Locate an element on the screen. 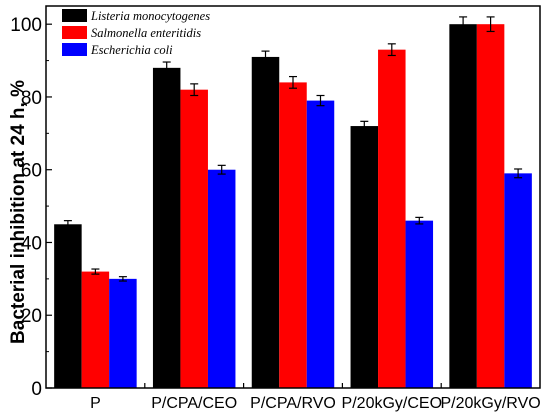  x-tick-label: P/CPA/CEO is located at coordinates (194, 403).